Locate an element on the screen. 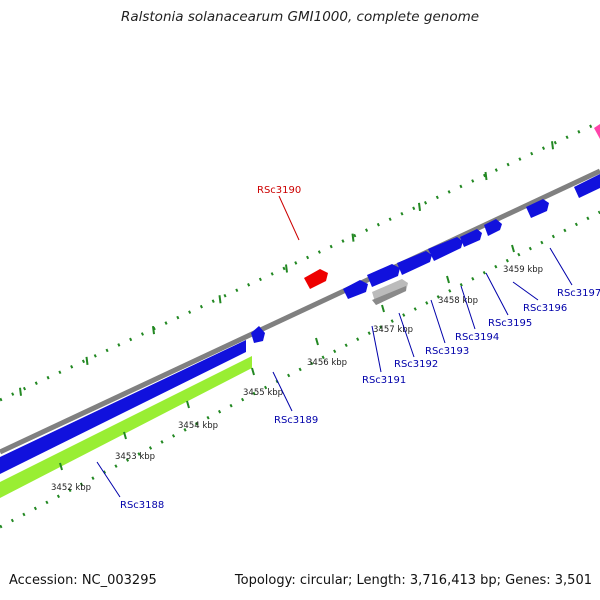 This screenshot has height=600, width=600. gene-label-rsc3190: RSc3190 is located at coordinates (279, 190).